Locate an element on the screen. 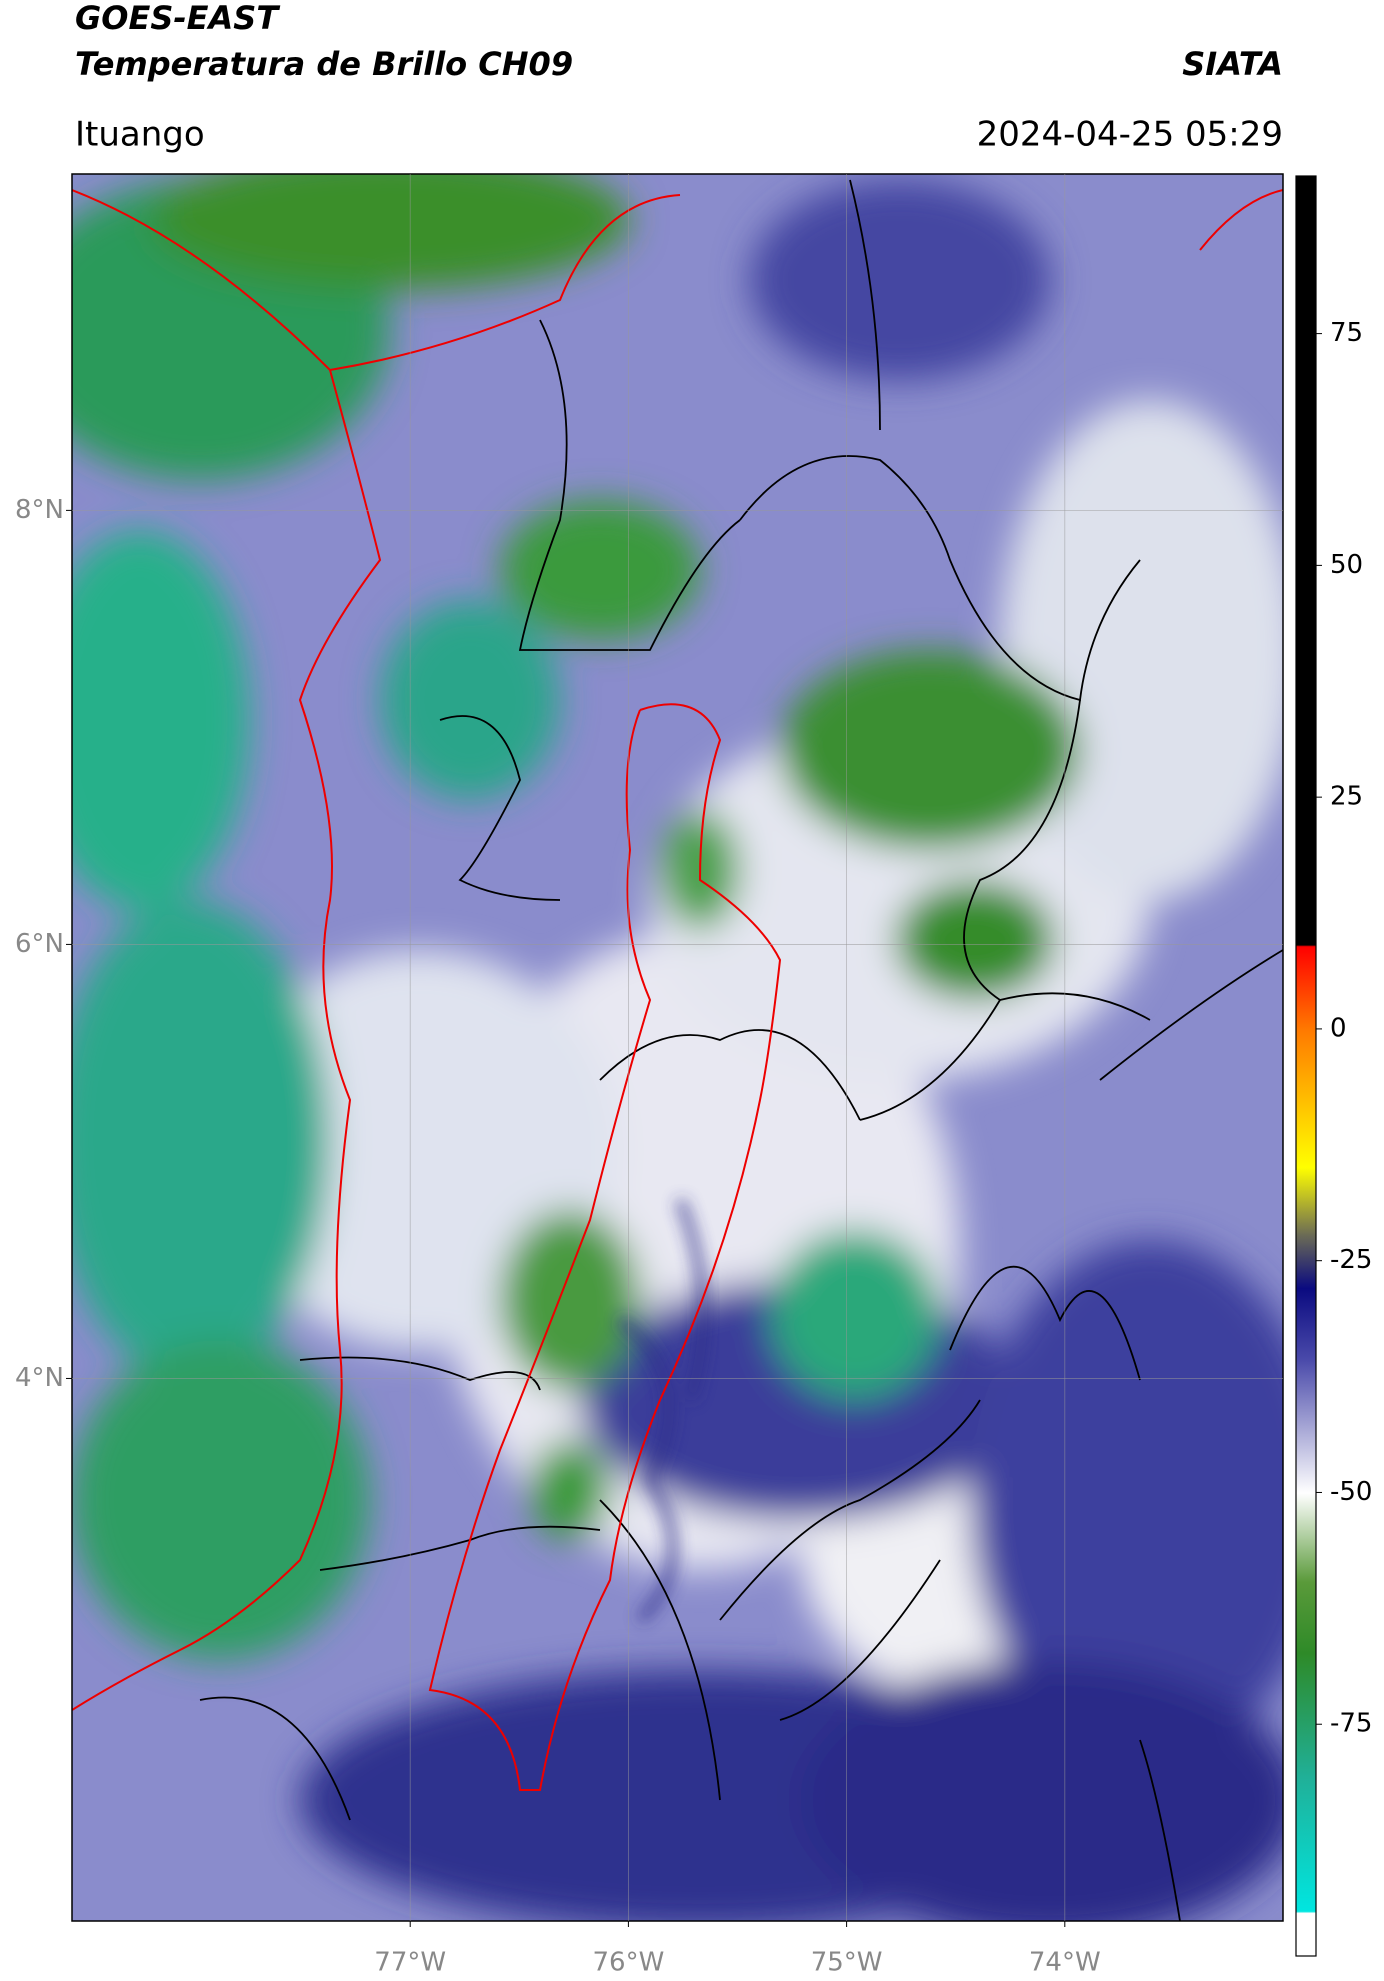  source: SIATA is located at coordinates (1232, 64).